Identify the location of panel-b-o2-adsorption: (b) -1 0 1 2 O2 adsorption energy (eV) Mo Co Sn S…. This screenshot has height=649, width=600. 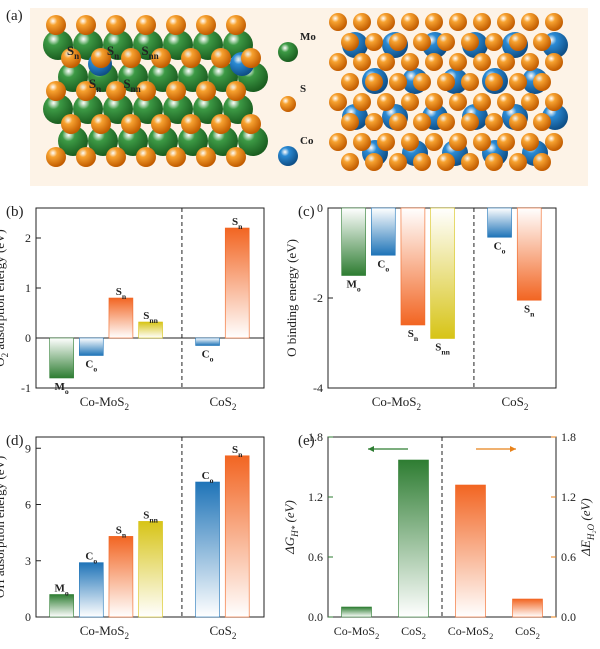
(132, 308).